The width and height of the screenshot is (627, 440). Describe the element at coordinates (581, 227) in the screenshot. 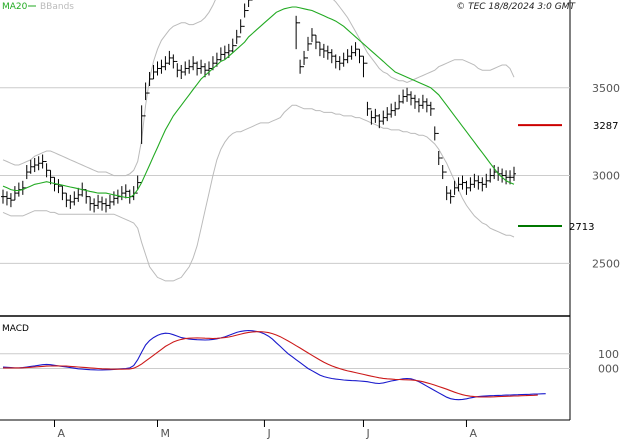

I see `lower-target-value: 2713` at that location.